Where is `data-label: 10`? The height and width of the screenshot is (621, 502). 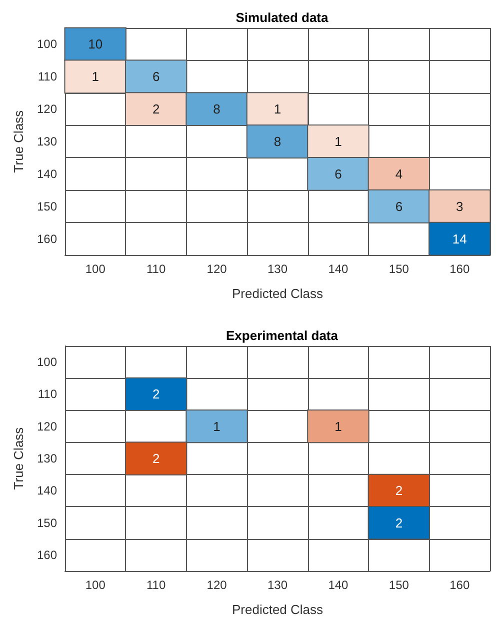 data-label: 10 is located at coordinates (95, 44).